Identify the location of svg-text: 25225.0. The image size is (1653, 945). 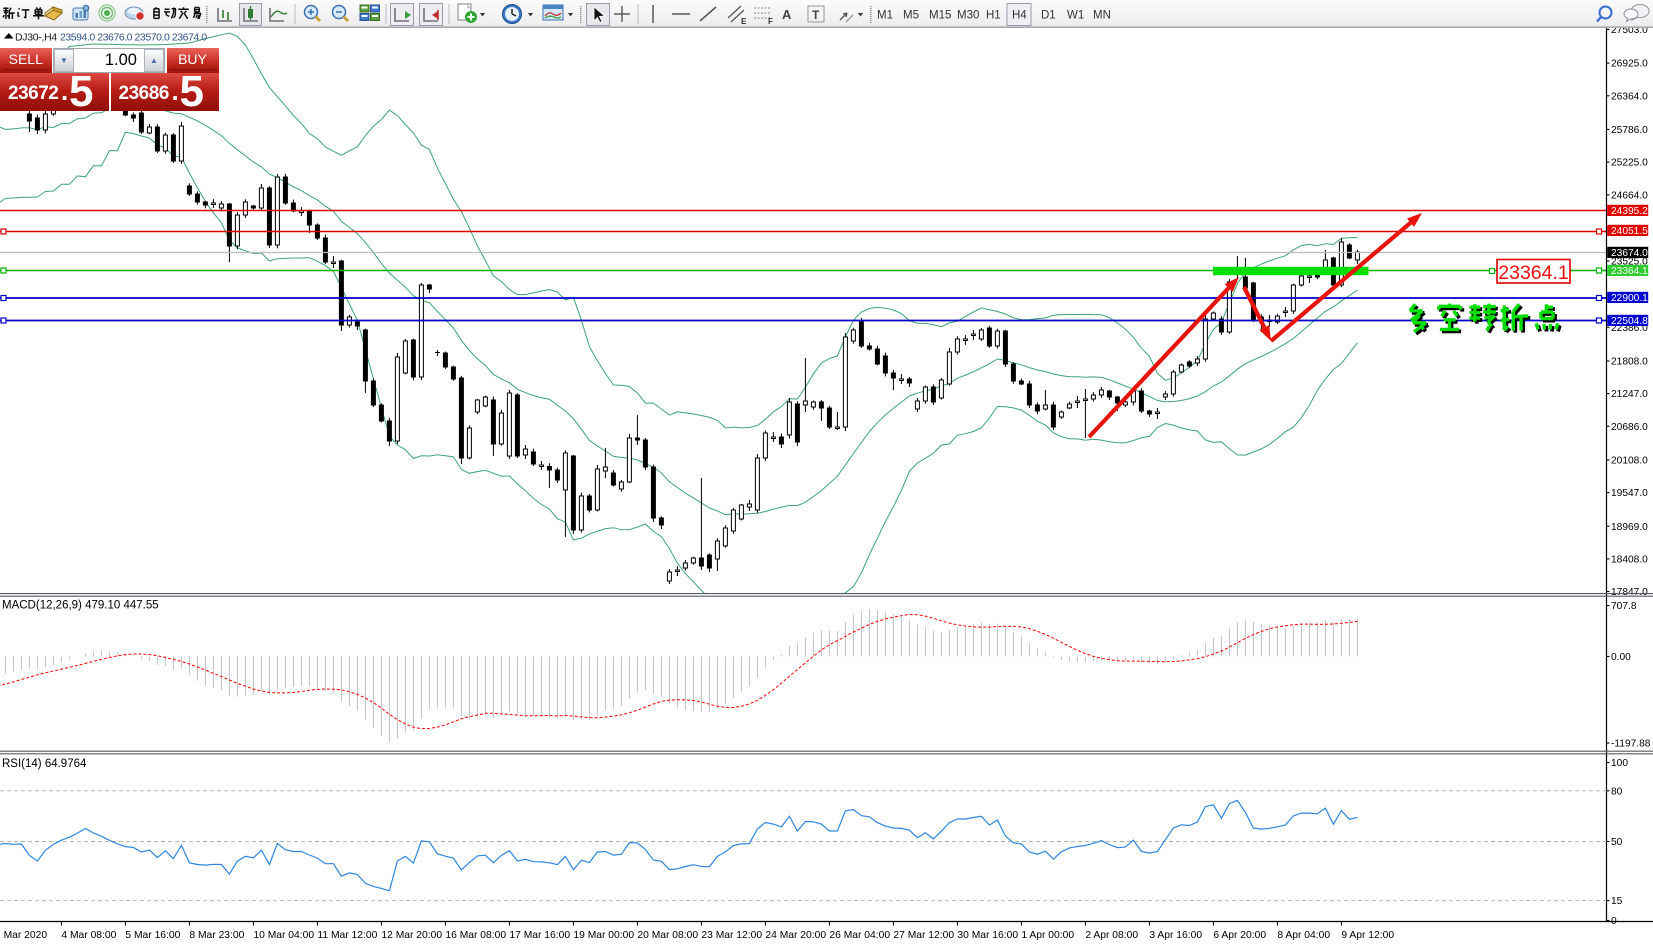
(1629, 163).